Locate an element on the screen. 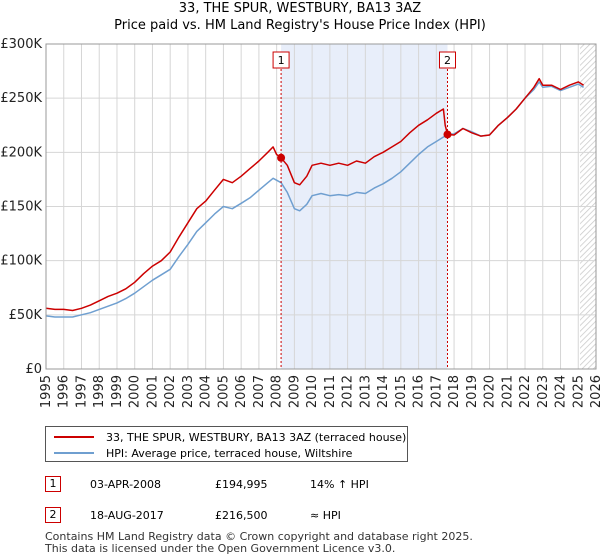 The width and height of the screenshot is (600, 560). x-tick-label: 2012 is located at coordinates (348, 391).